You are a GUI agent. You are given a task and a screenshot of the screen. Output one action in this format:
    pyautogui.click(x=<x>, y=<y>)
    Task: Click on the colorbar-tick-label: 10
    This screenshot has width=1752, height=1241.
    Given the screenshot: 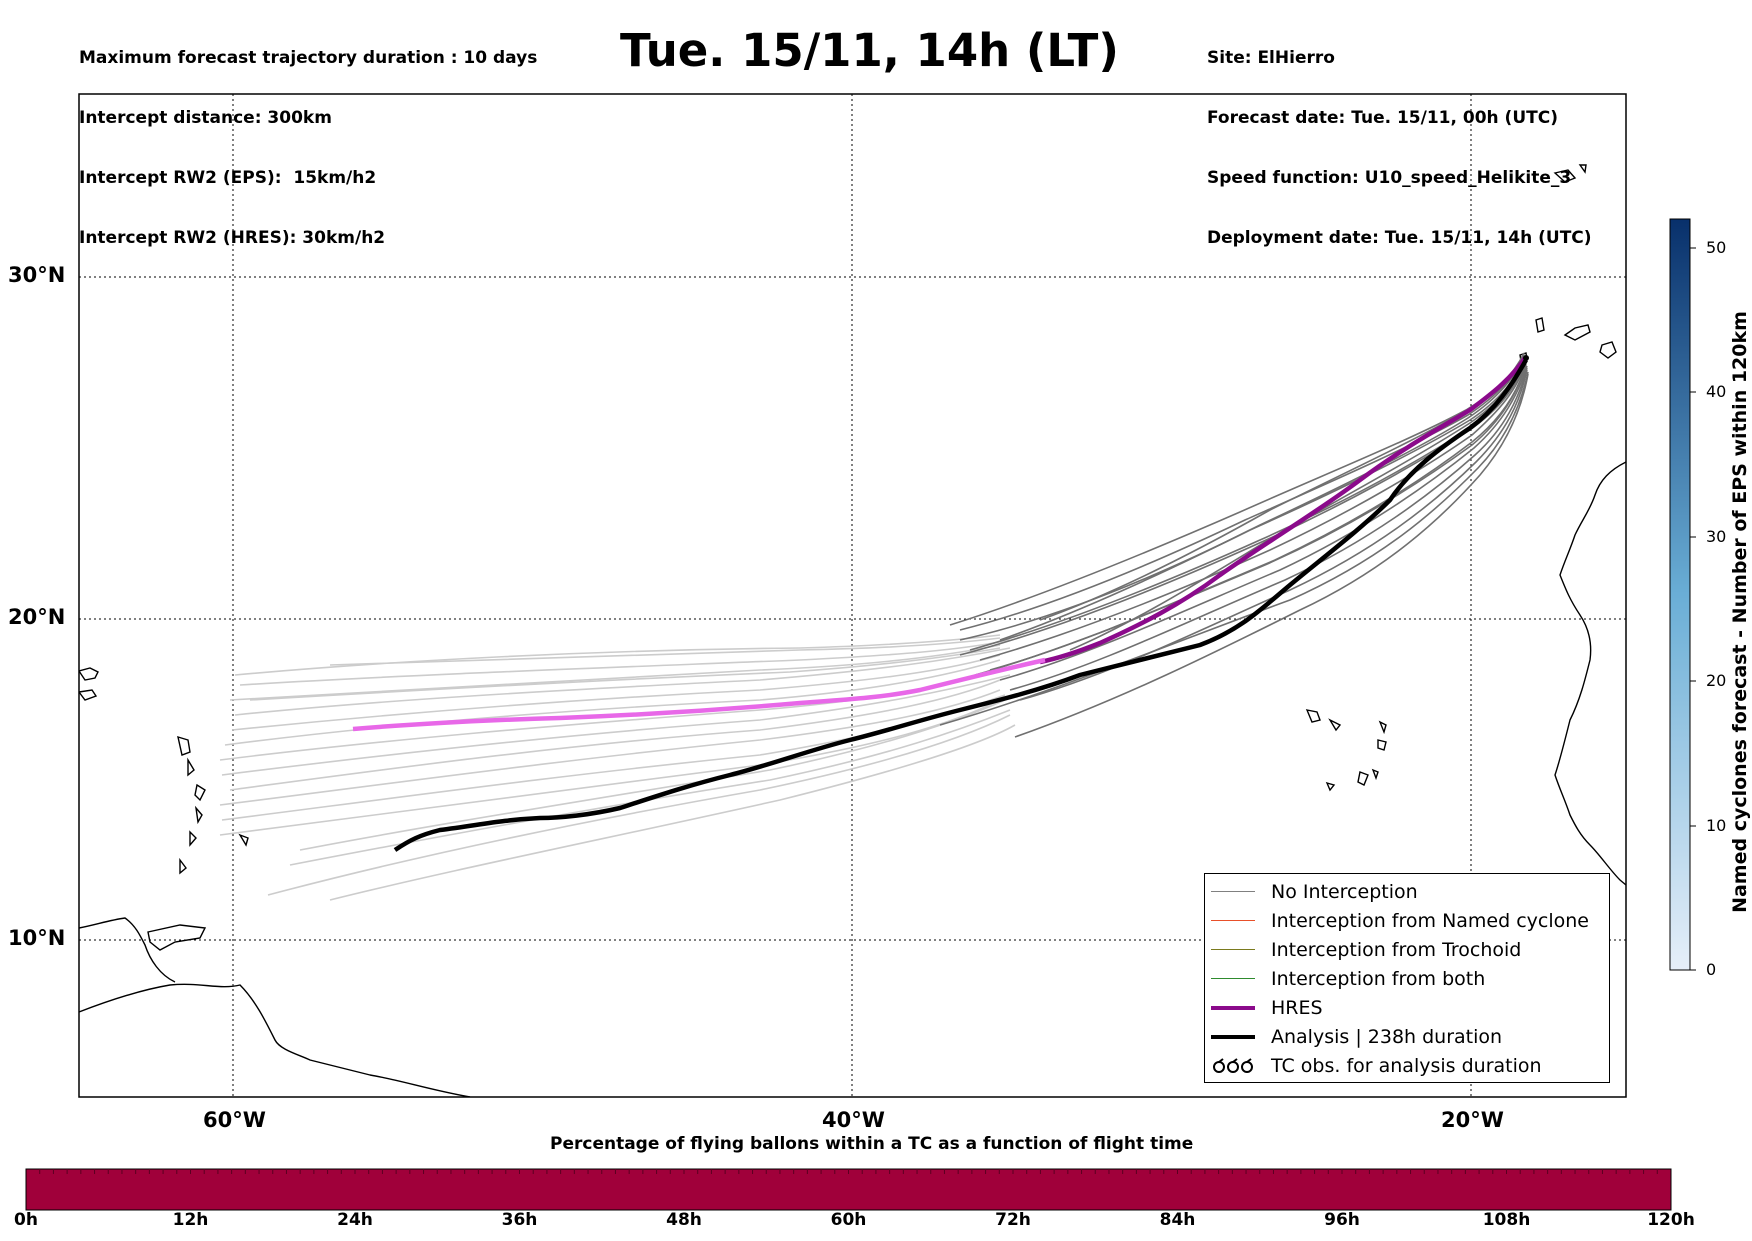 What is the action you would take?
    pyautogui.click(x=1716, y=825)
    